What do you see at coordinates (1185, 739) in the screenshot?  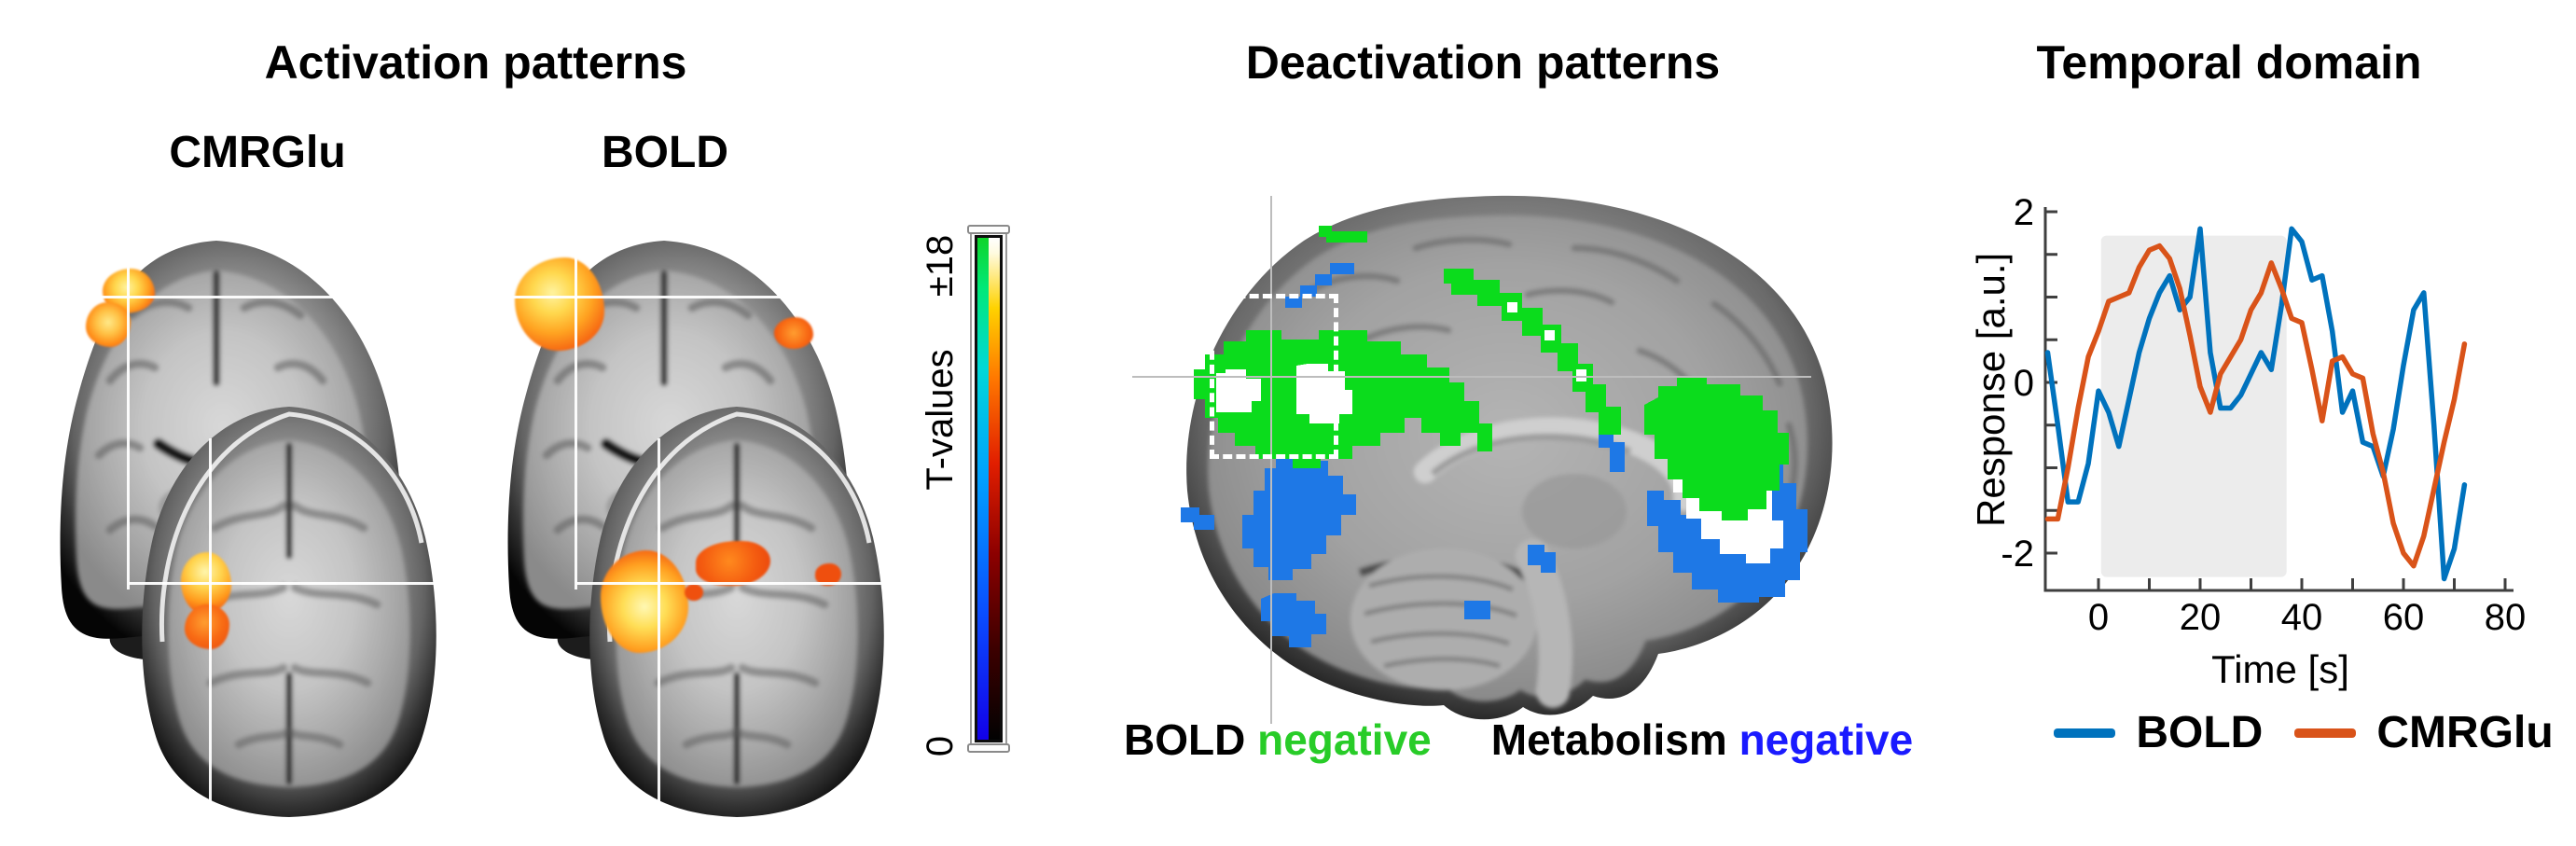 I see `deact-legend-bold-word: BOLD` at bounding box center [1185, 739].